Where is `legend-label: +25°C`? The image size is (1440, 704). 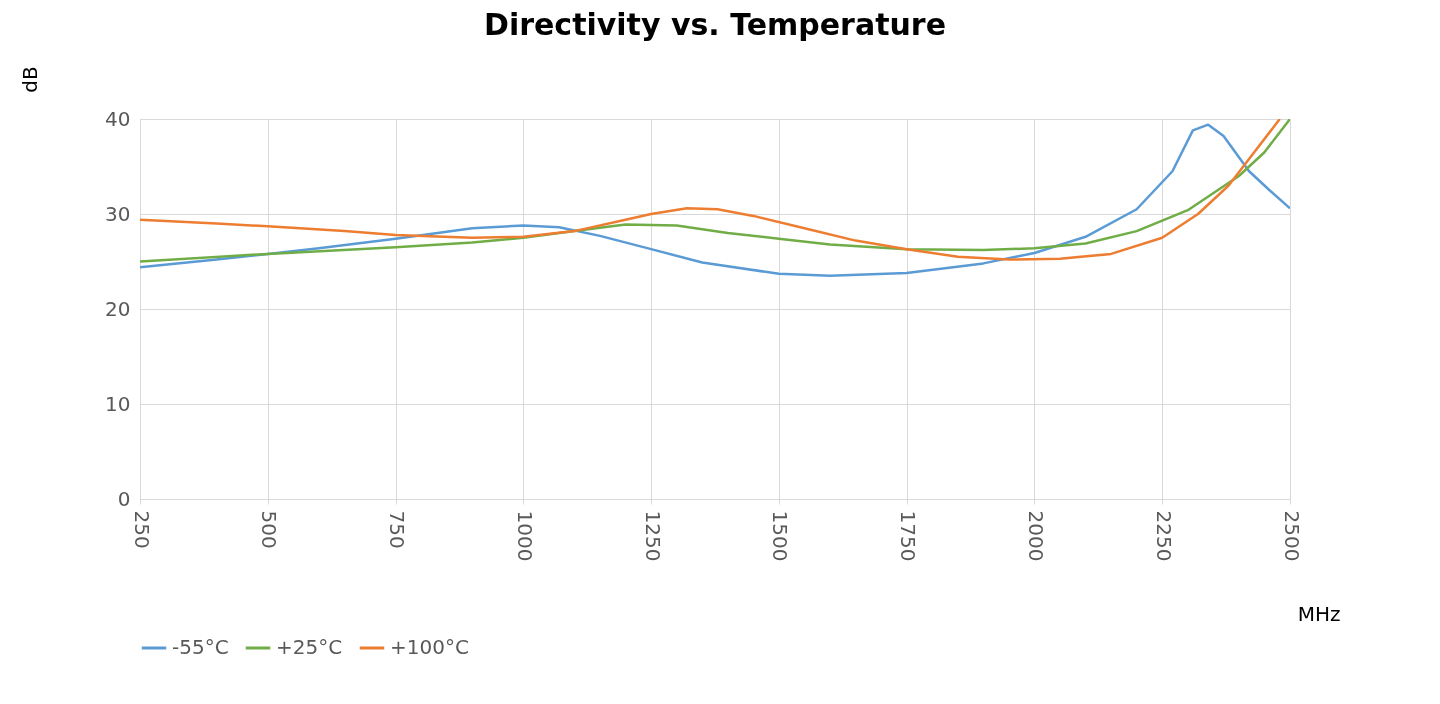 legend-label: +25°C is located at coordinates (309, 647).